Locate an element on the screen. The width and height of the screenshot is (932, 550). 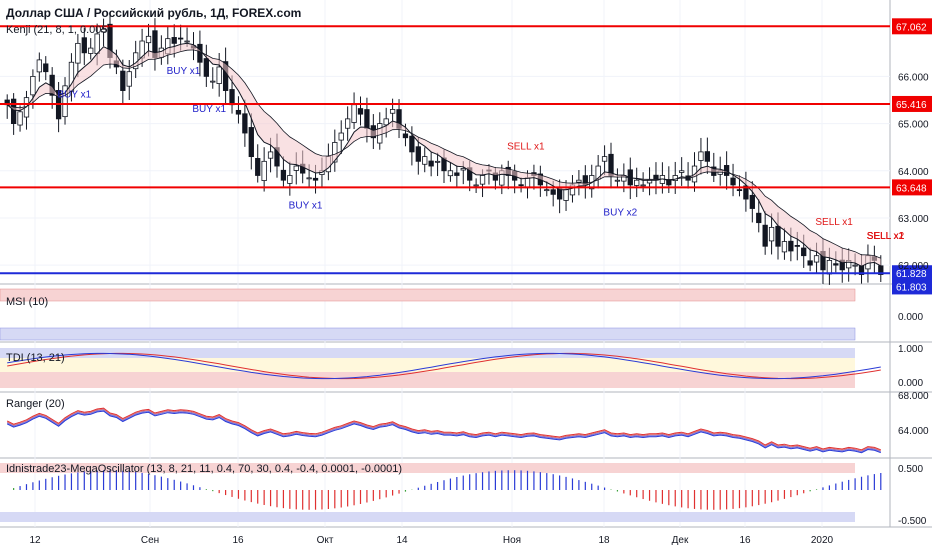
panel-label-tdi: TDI (13, 21) is located at coordinates (35, 358).